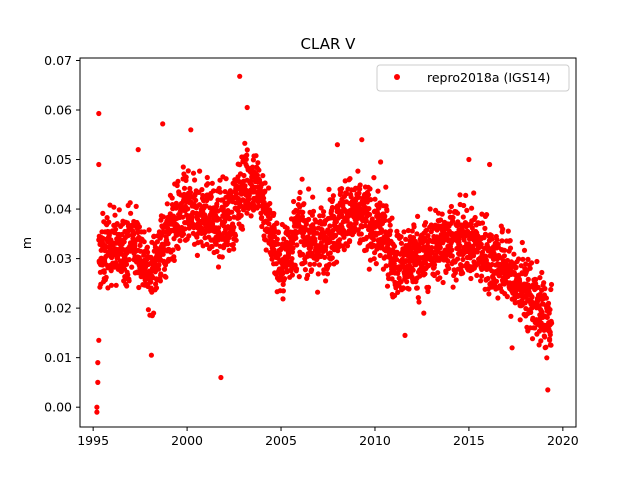 The height and width of the screenshot is (480, 640). Describe the element at coordinates (473, 78) in the screenshot. I see `legend: repro2018a (IGS14)` at that location.